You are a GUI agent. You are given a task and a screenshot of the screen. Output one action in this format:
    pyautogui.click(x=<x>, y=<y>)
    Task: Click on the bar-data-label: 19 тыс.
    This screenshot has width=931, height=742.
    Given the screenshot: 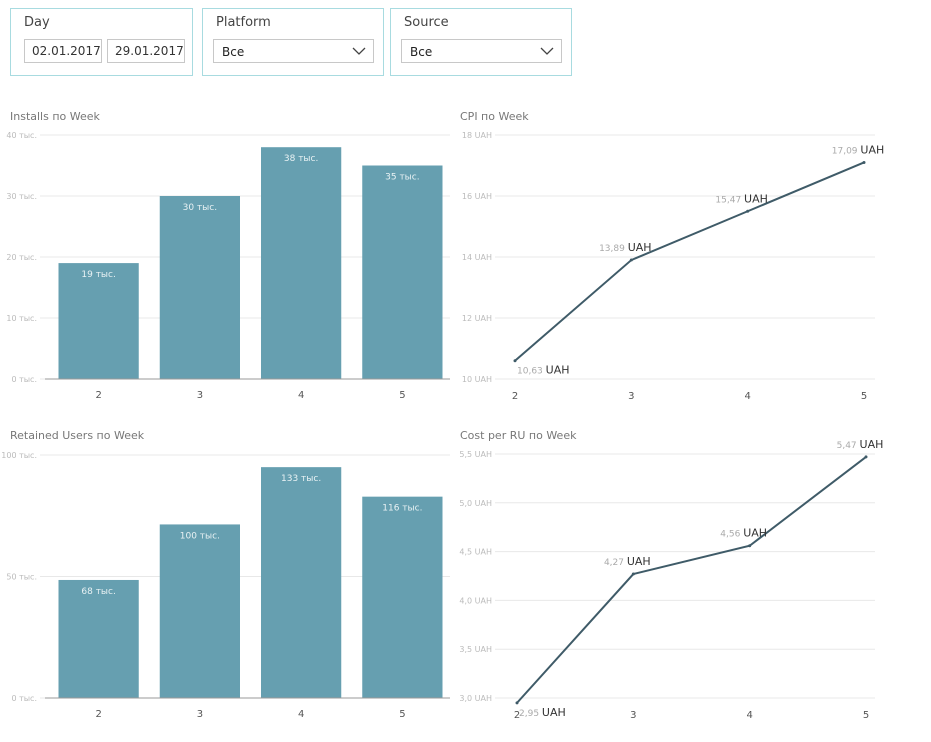 What is the action you would take?
    pyautogui.click(x=98, y=275)
    